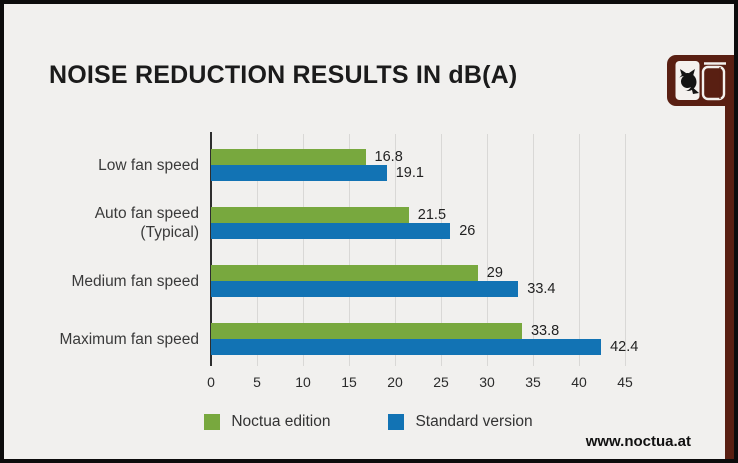 Image resolution: width=738 pixels, height=463 pixels. What do you see at coordinates (349, 382) in the screenshot?
I see `x-tick-label: 15` at bounding box center [349, 382].